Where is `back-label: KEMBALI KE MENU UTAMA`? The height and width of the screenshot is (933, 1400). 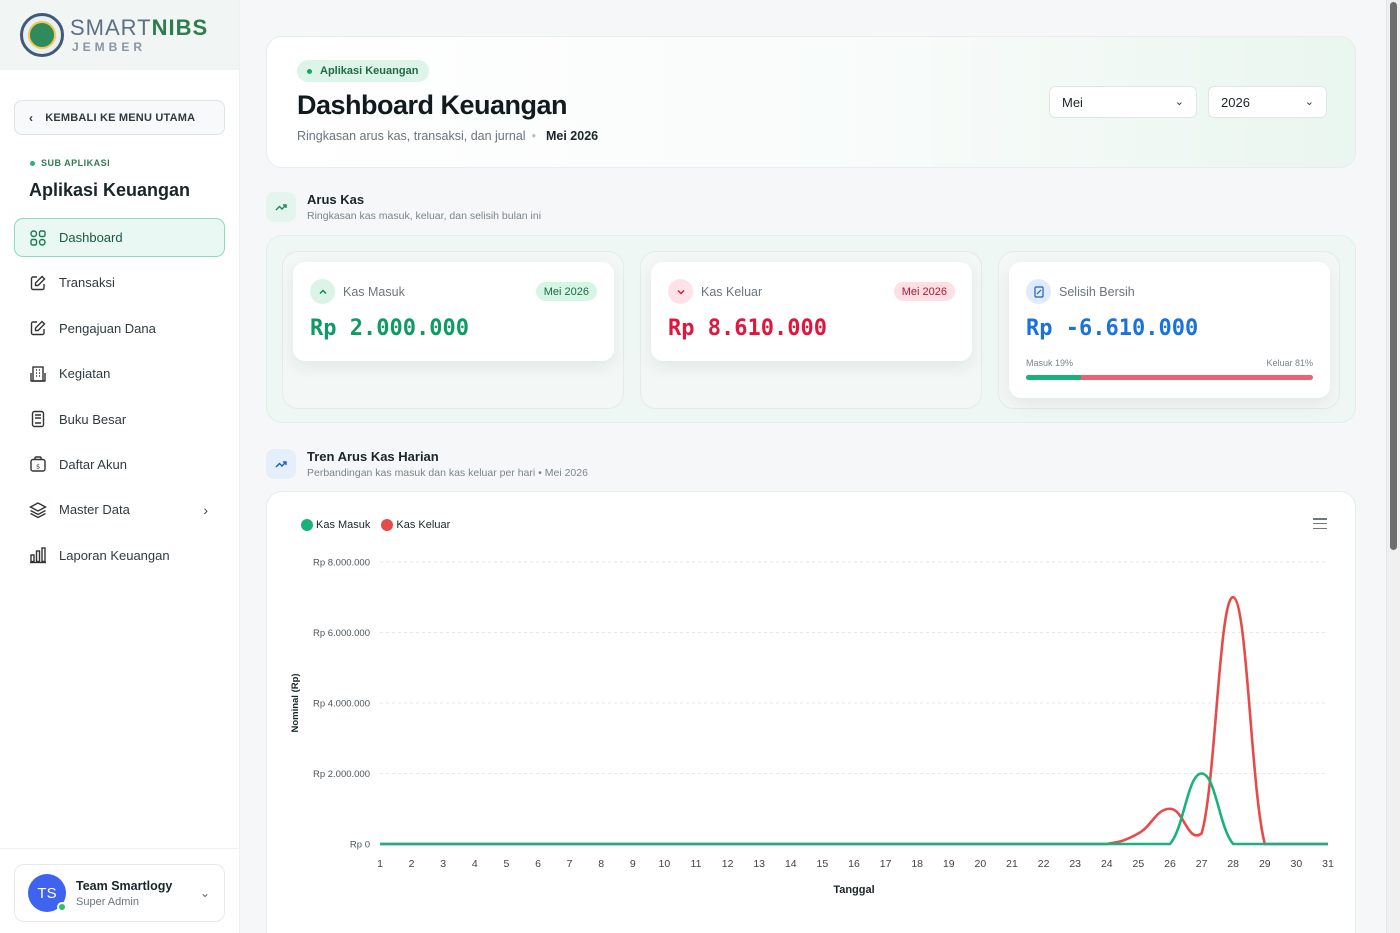 back-label: KEMBALI KE MENU UTAMA is located at coordinates (120, 117).